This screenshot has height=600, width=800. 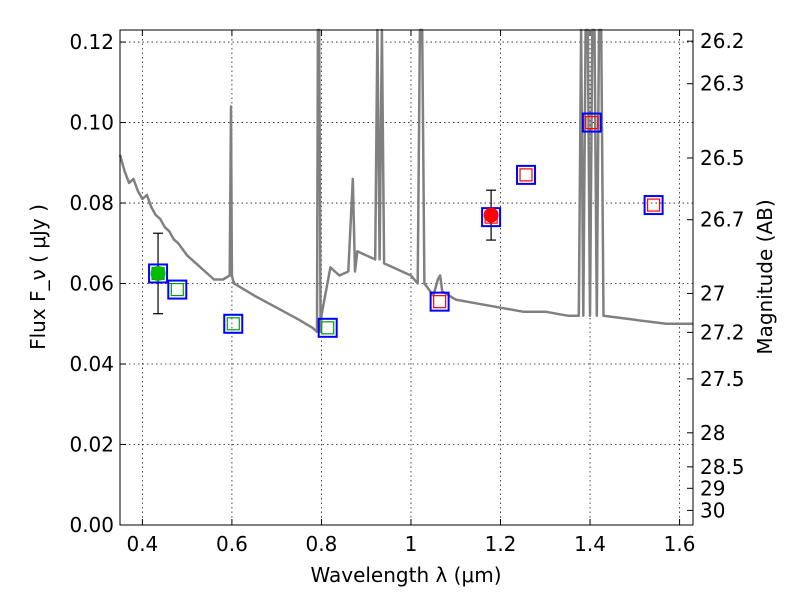 What do you see at coordinates (142, 544) in the screenshot?
I see `x-tick-label: 0.4` at bounding box center [142, 544].